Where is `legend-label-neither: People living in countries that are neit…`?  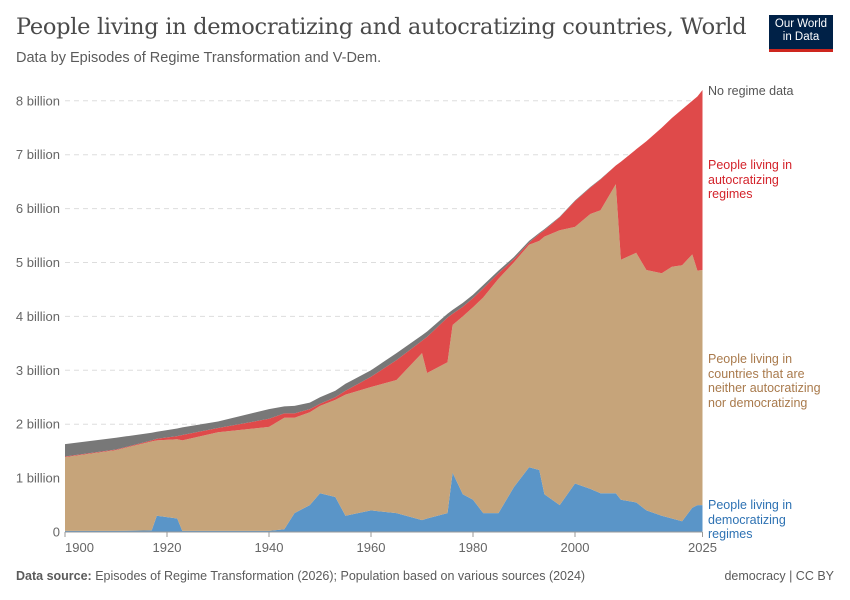
legend-label-neither: People living in countries that are neit… is located at coordinates (764, 381).